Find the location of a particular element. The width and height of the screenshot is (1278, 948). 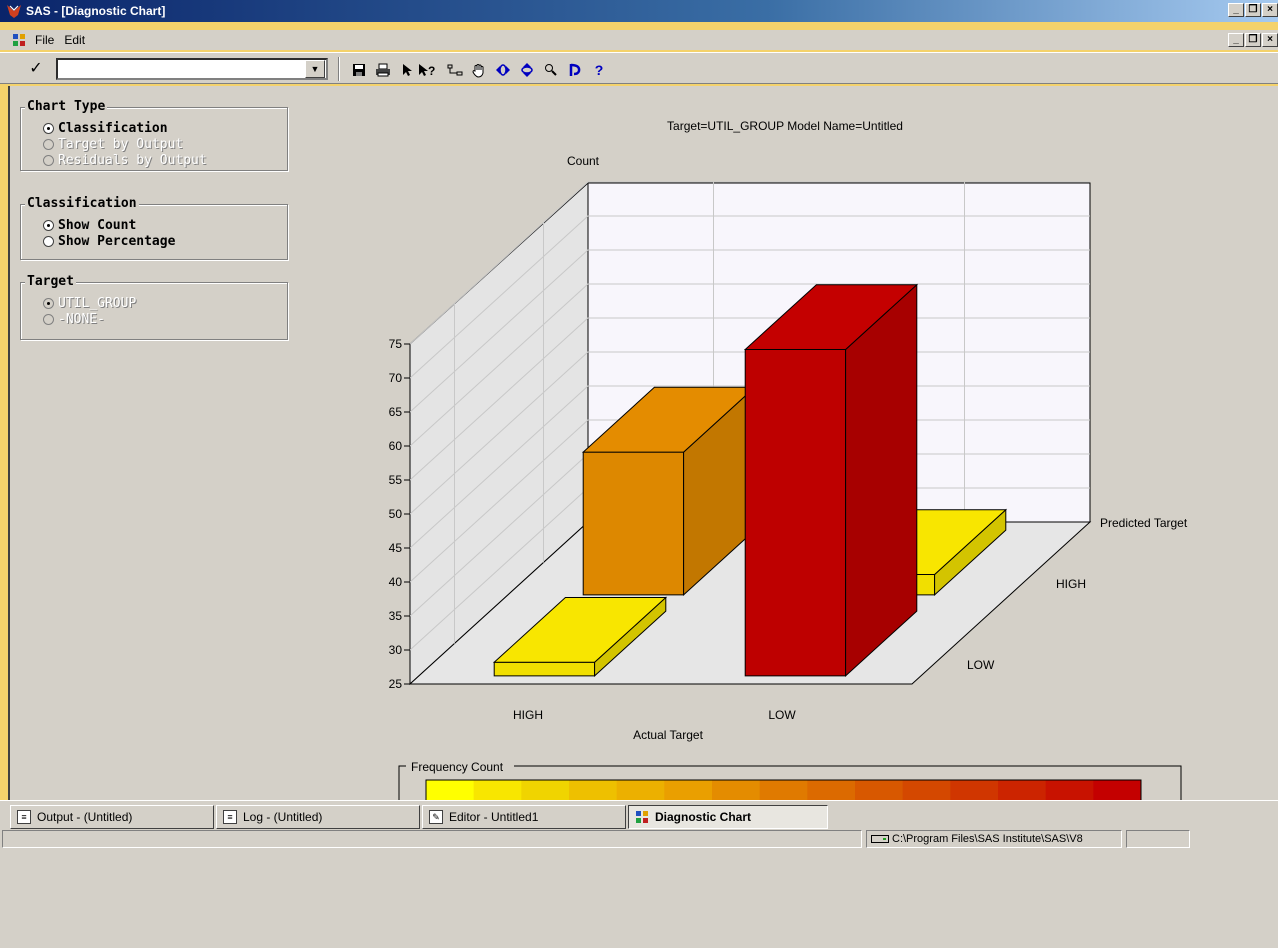

legend-title: Frequency Count is located at coordinates (457, 767).